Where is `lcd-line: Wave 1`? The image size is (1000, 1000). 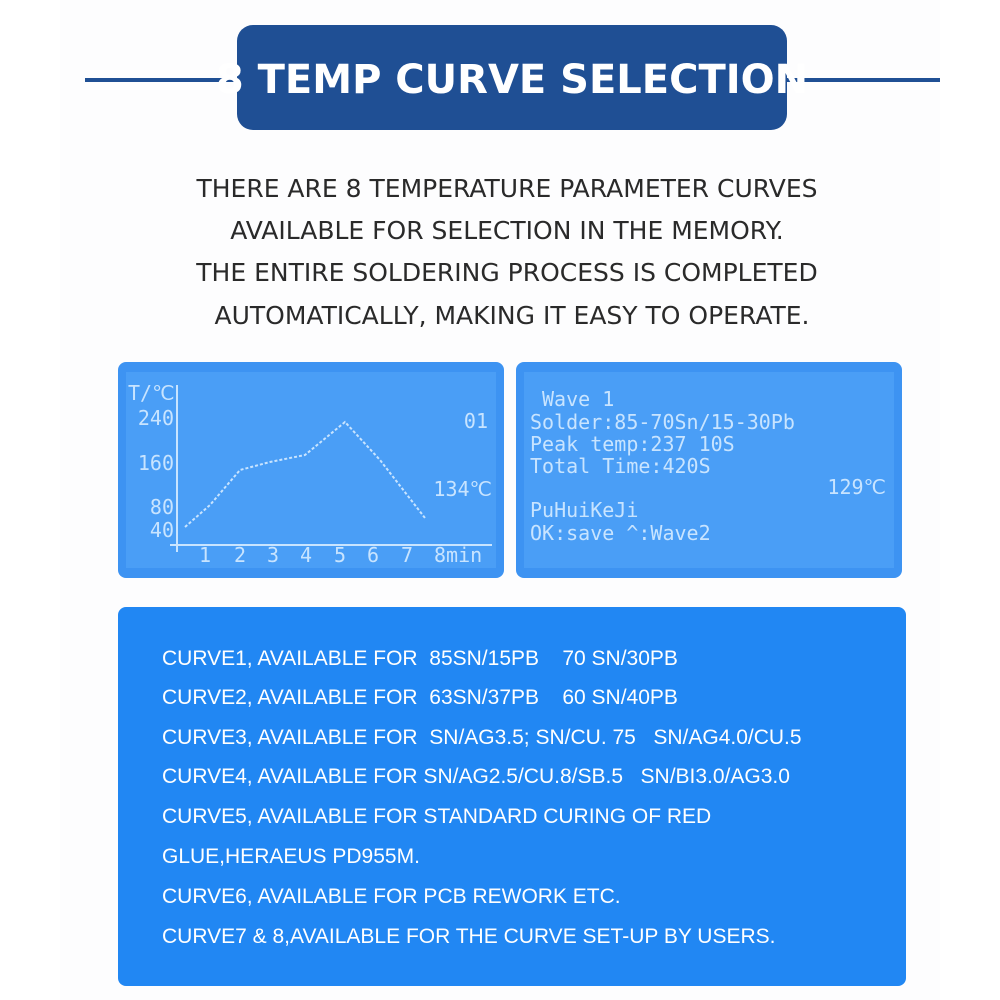
lcd-line: Wave 1 is located at coordinates (578, 399).